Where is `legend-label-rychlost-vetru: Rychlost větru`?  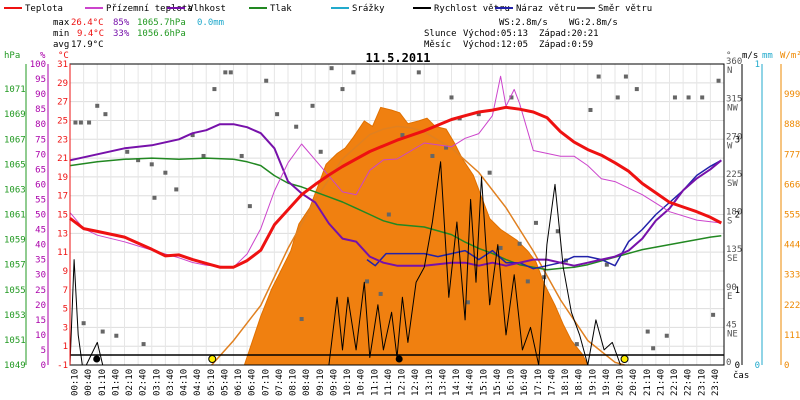 legend-label-rychlost-vetru: Rychlost větru is located at coordinates (472, 9).